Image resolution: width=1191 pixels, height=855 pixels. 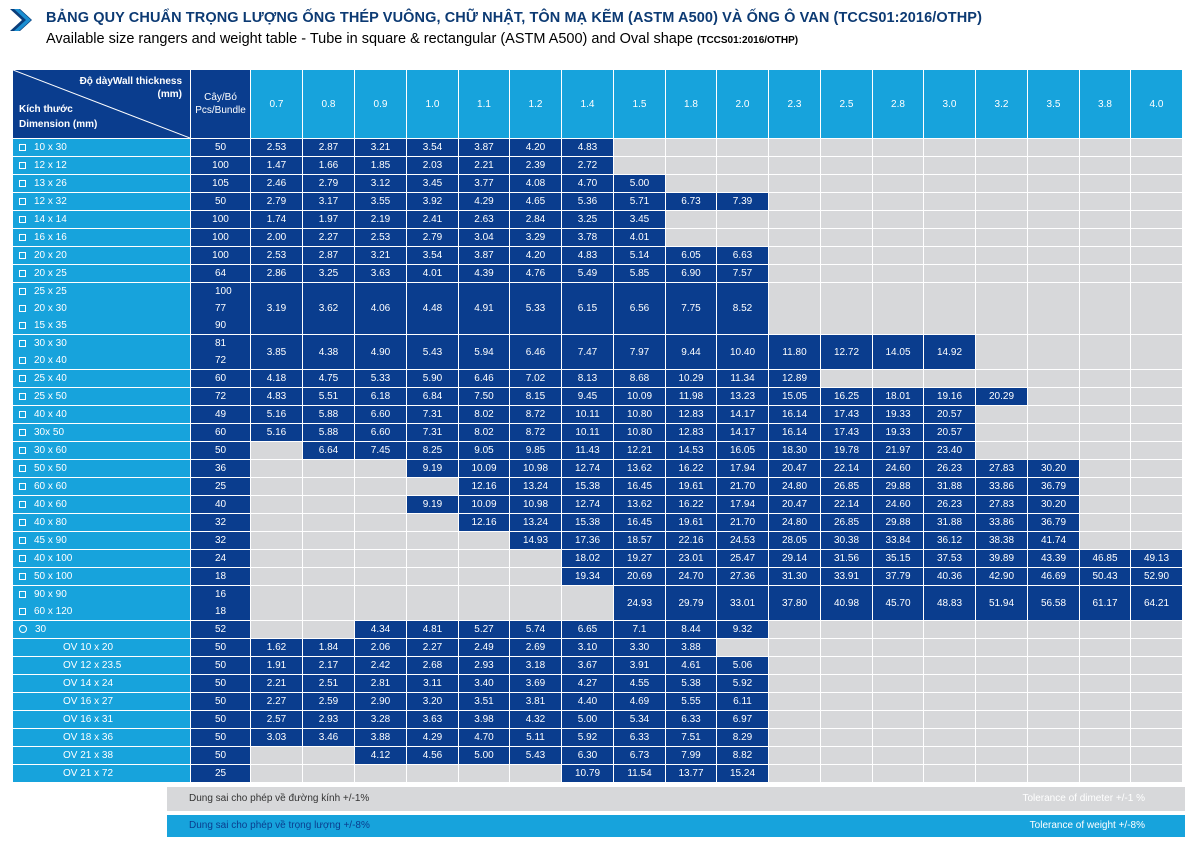 What do you see at coordinates (276, 737) in the screenshot?
I see `weight-cell: 3.03` at bounding box center [276, 737].